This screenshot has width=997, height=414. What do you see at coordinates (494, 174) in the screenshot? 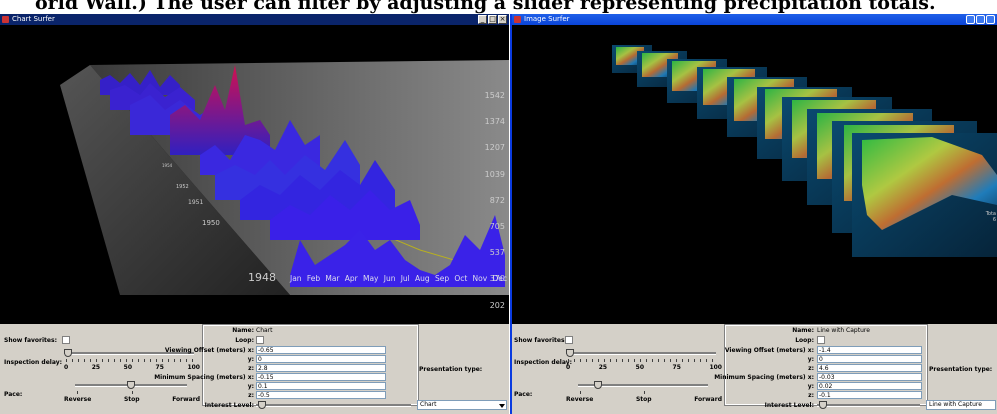
I see `y-tick: 1039` at bounding box center [494, 174].